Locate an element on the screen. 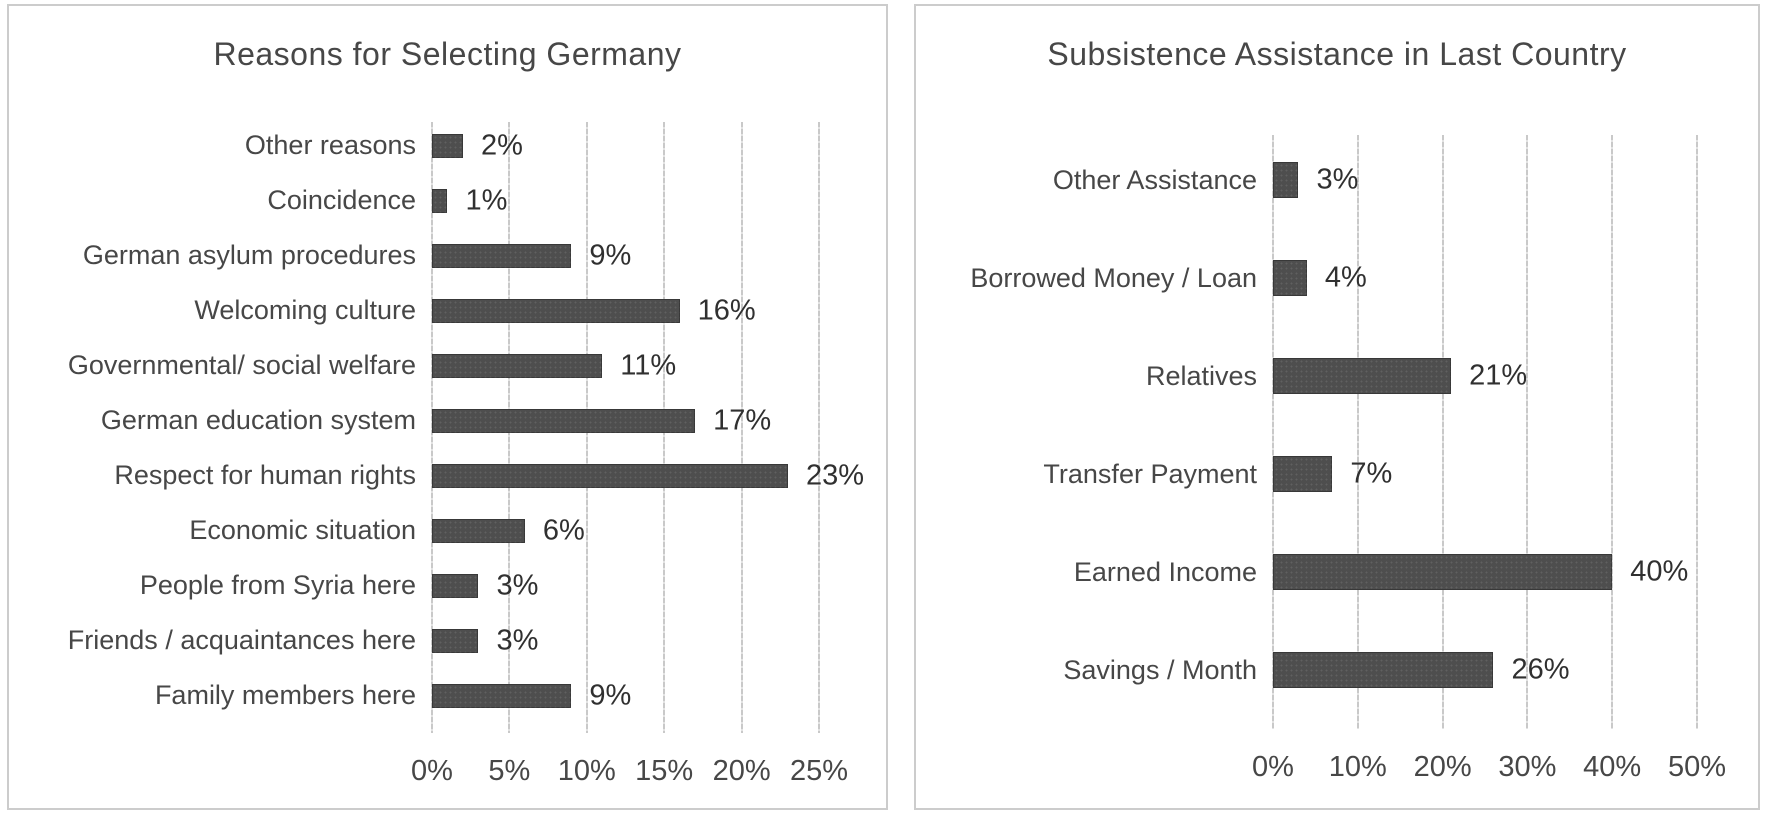 This screenshot has height=821, width=1772. bar-row: Respect for human rights 23% is located at coordinates (447, 475).